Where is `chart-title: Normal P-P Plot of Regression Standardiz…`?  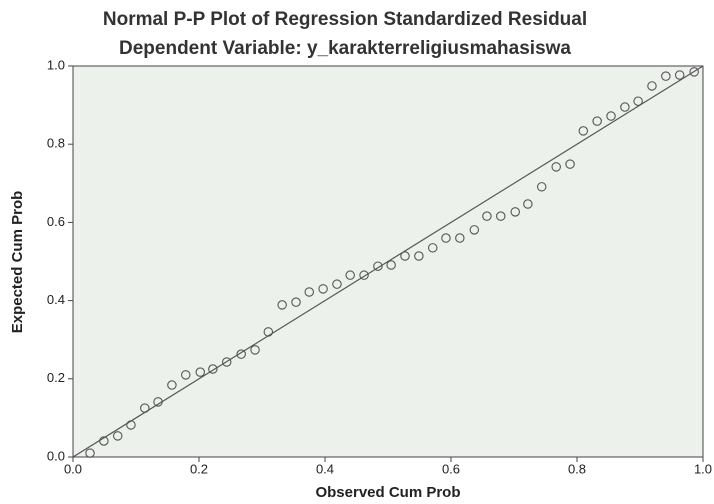 chart-title: Normal P-P Plot of Regression Standardiz… is located at coordinates (345, 19).